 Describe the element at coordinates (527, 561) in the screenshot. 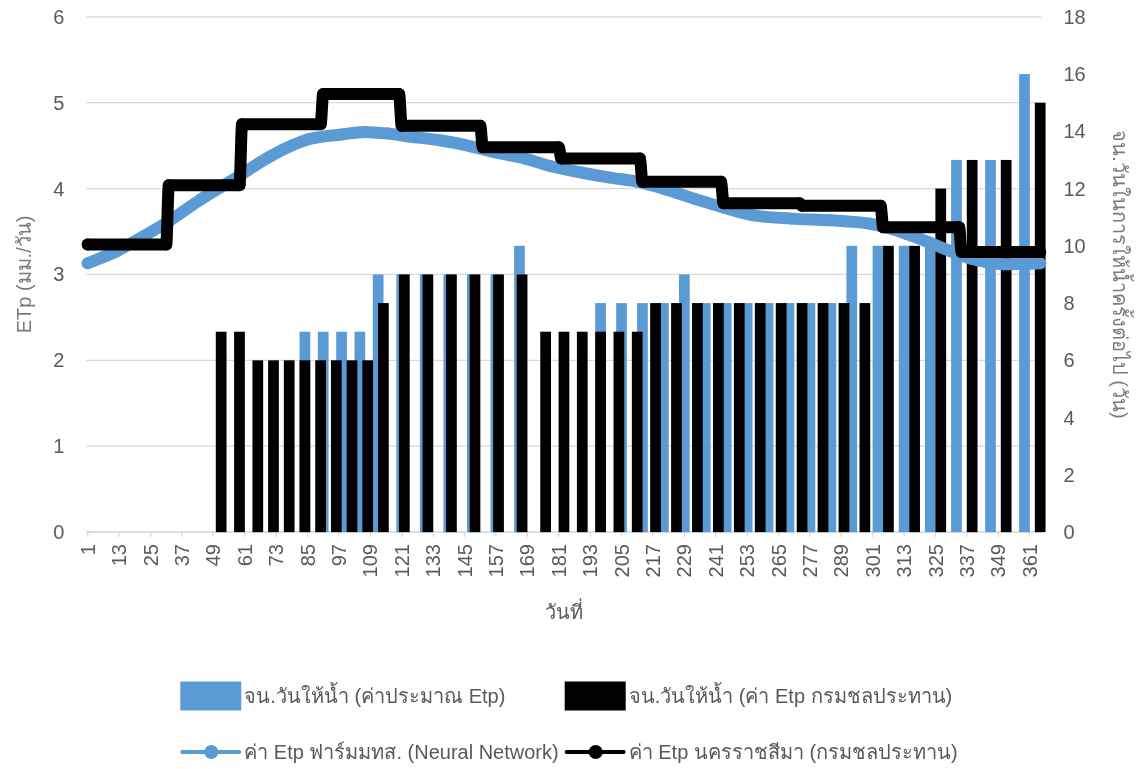

I see `x-tick-label: 169` at that location.